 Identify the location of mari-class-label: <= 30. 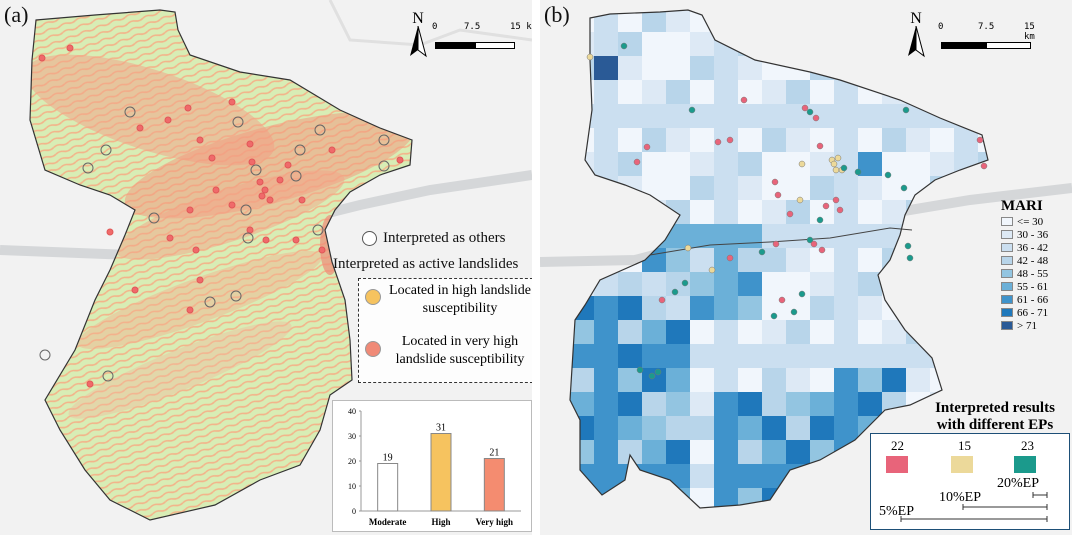
(1030, 221).